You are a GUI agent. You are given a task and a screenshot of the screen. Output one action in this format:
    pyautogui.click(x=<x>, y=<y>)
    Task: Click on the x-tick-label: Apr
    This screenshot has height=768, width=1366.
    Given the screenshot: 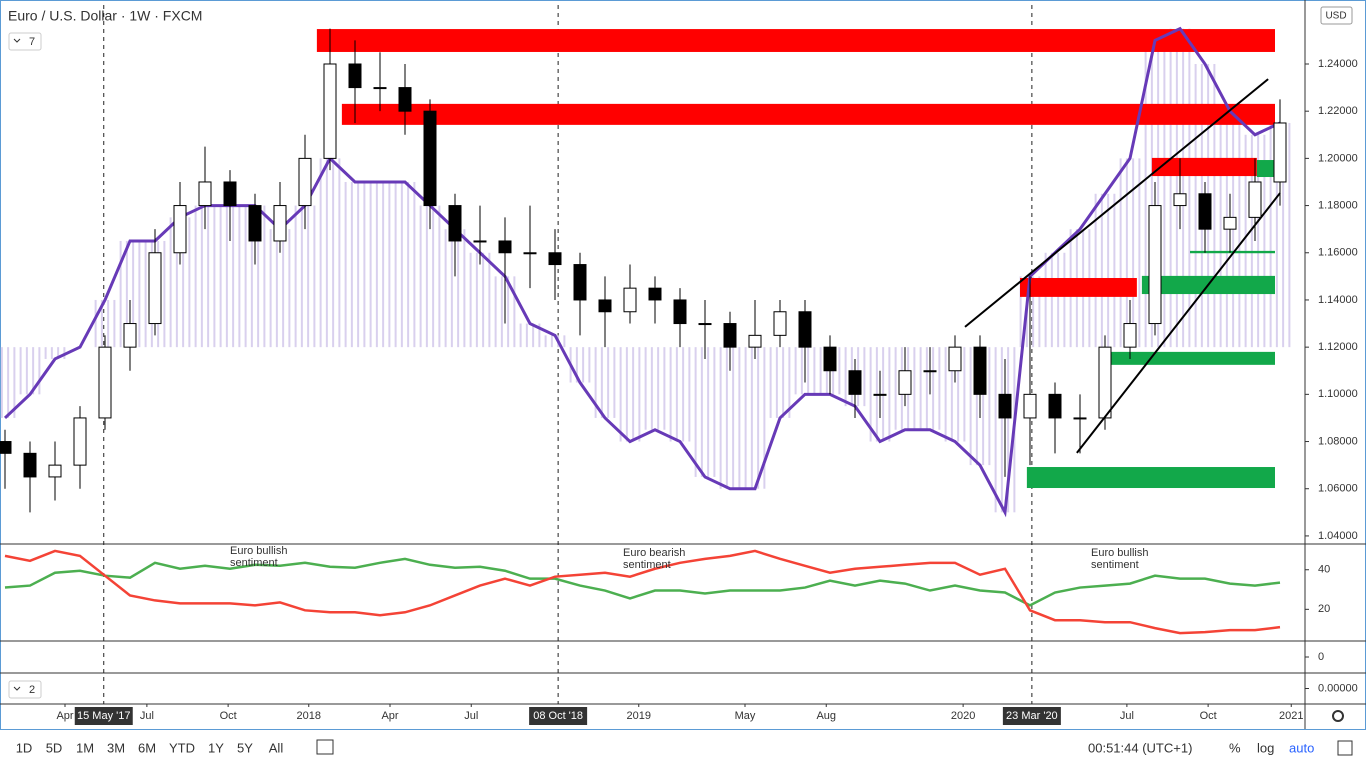 What is the action you would take?
    pyautogui.click(x=389, y=716)
    